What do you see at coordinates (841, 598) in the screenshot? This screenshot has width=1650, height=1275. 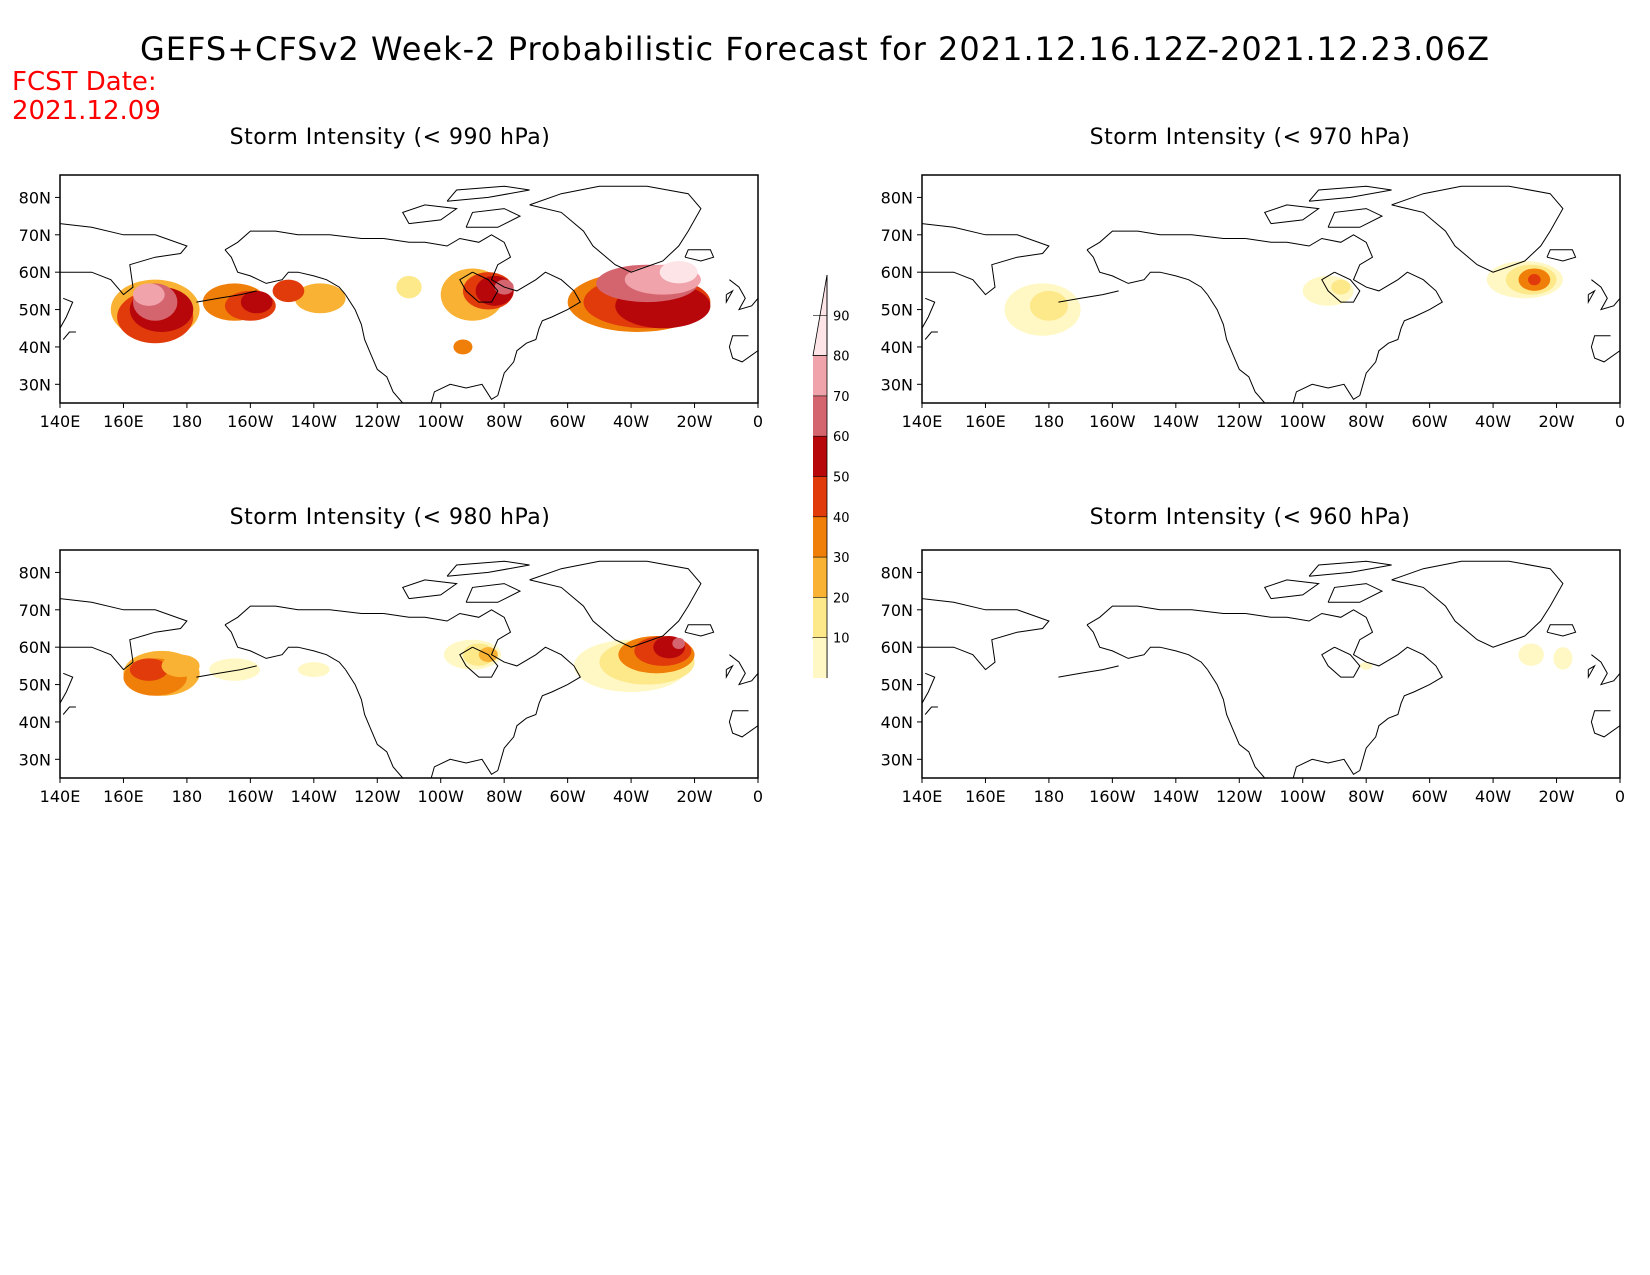 I see `colorbar-label: 20` at bounding box center [841, 598].